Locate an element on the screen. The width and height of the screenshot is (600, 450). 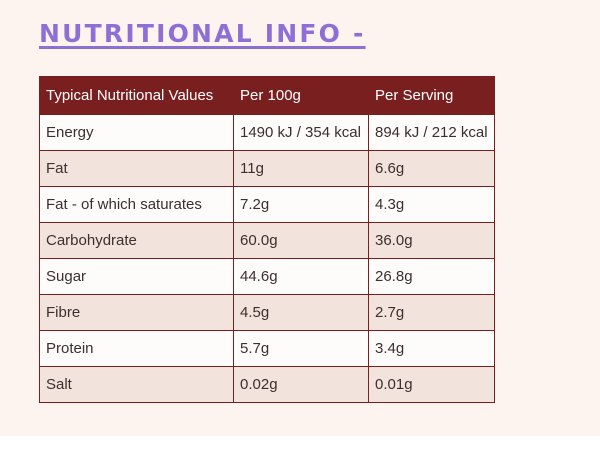
per-100g-cell: 44.6g is located at coordinates (301, 276).